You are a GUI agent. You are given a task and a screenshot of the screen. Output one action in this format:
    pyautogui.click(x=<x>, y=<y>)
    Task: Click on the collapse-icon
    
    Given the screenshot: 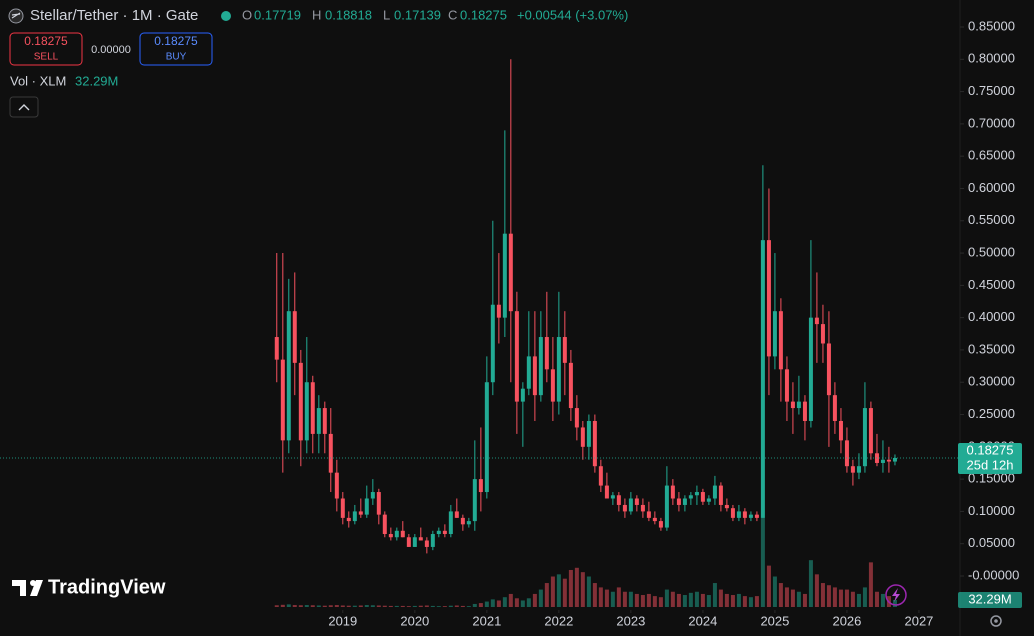 What is the action you would take?
    pyautogui.click(x=24, y=107)
    